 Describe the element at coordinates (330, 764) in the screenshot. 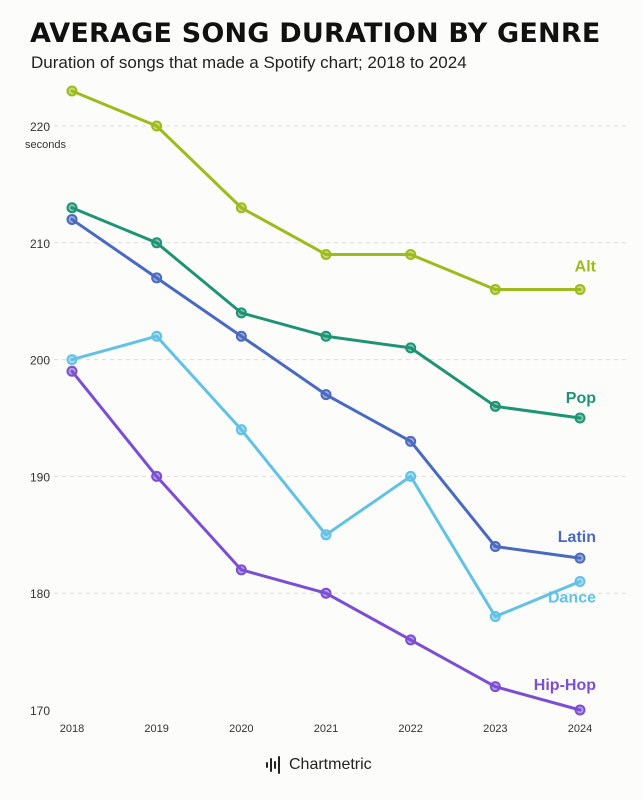

I see `brand-name: Chartmetric` at that location.